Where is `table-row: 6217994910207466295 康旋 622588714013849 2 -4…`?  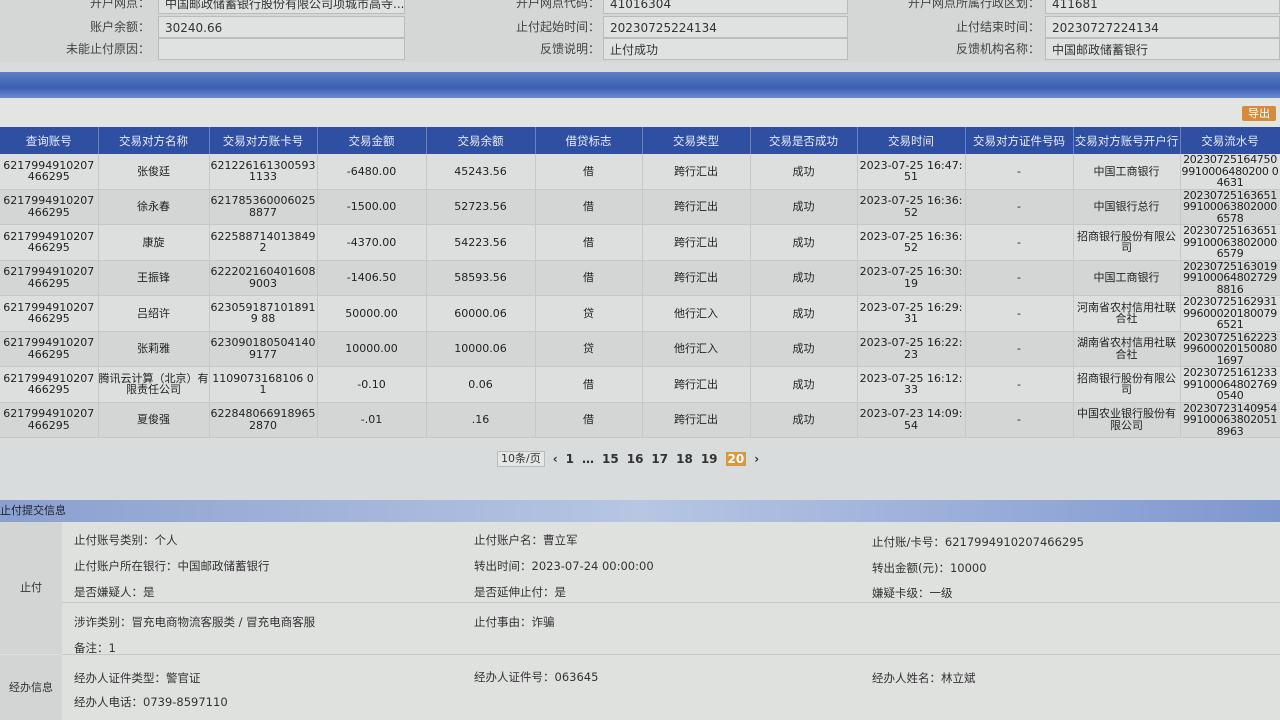
table-row: 6217994910207466295 康旋 622588714013849 2 -4… is located at coordinates (640, 242).